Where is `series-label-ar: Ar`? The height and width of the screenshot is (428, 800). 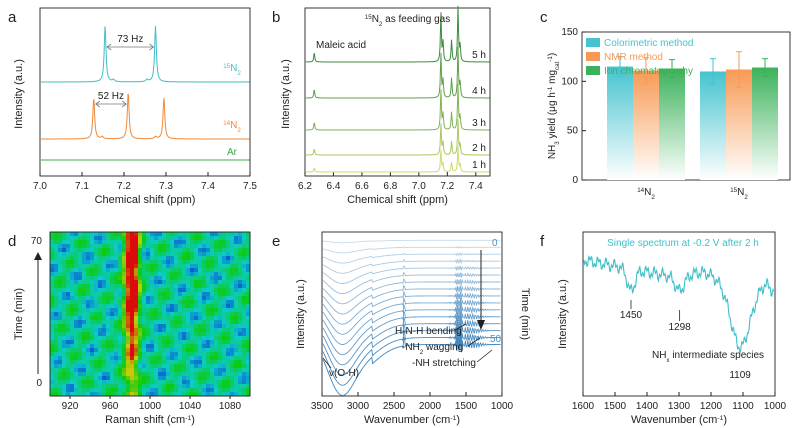
series-label-ar: Ar is located at coordinates (232, 152).